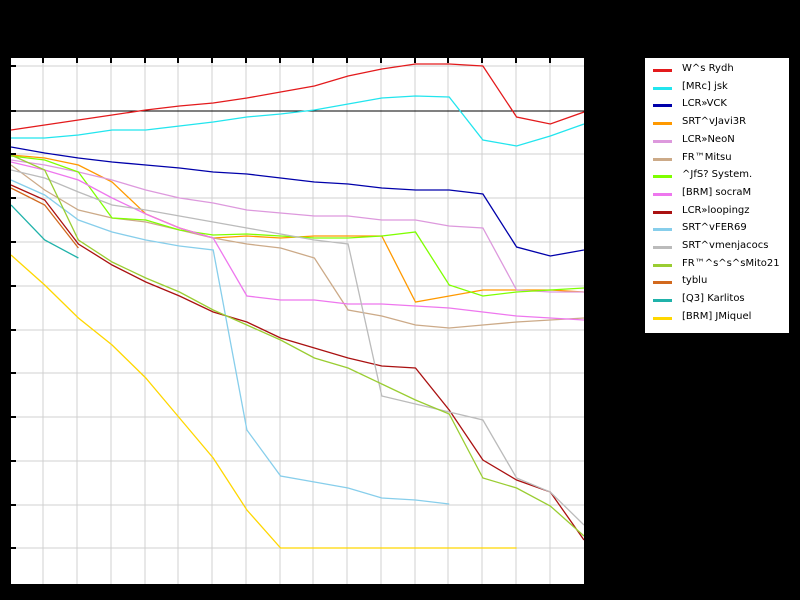 The width and height of the screenshot is (800, 600). What do you see at coordinates (717, 316) in the screenshot?
I see `legend-label: [BRM] JMiquel` at bounding box center [717, 316].